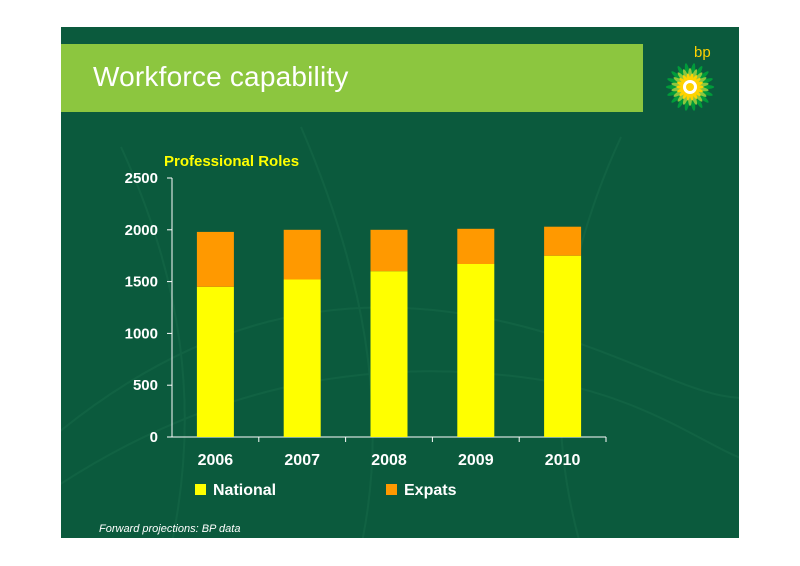 This screenshot has height=566, width=800. Describe the element at coordinates (302, 358) in the screenshot. I see `bar-national-2007` at that location.